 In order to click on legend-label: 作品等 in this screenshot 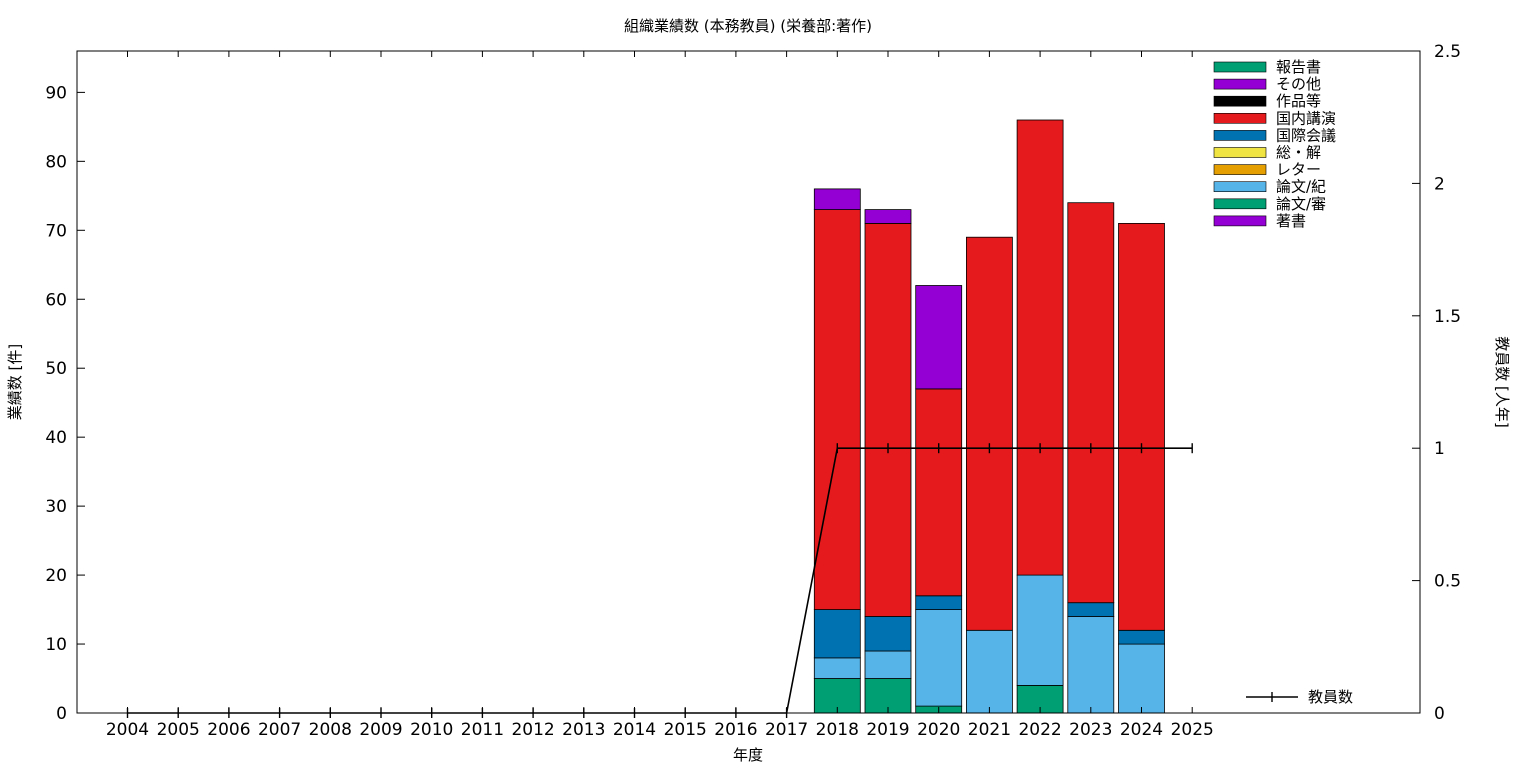, I will do `click(1298, 101)`.